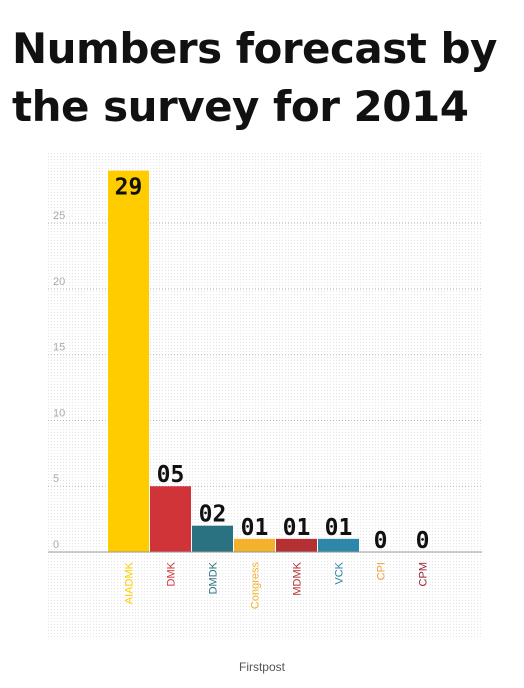 The width and height of the screenshot is (524, 688). I want to click on data-label-mdmk: 01, so click(297, 528).